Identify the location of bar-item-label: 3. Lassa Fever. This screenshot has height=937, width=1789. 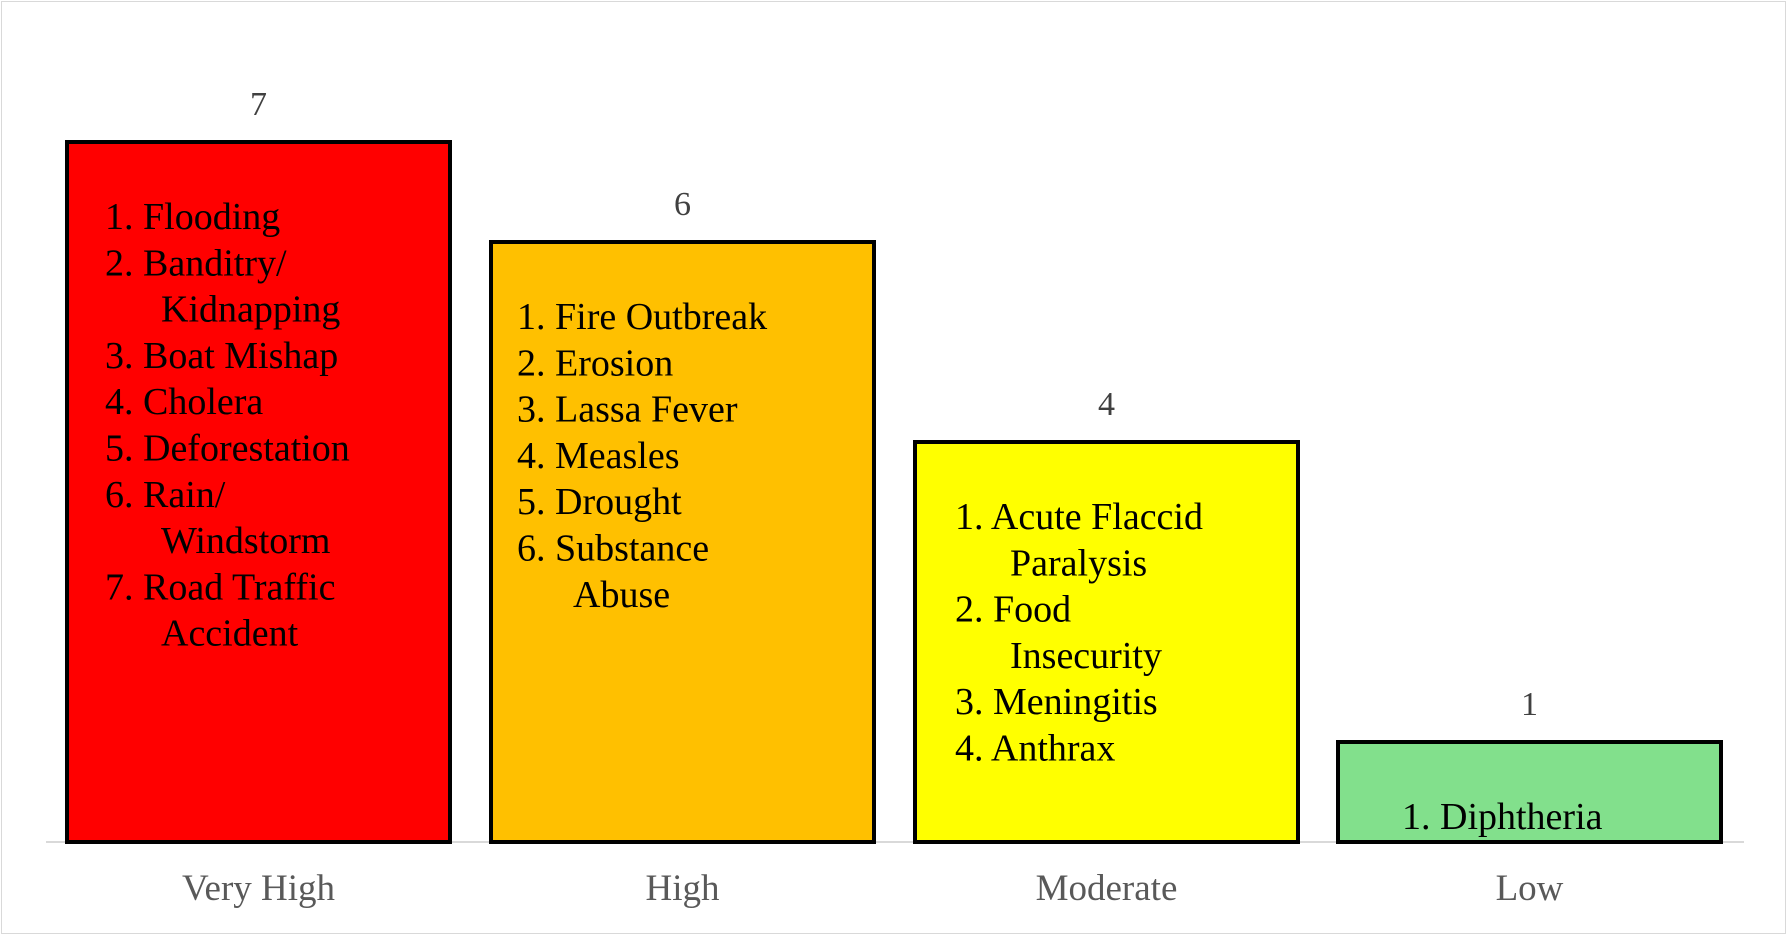
(627, 410).